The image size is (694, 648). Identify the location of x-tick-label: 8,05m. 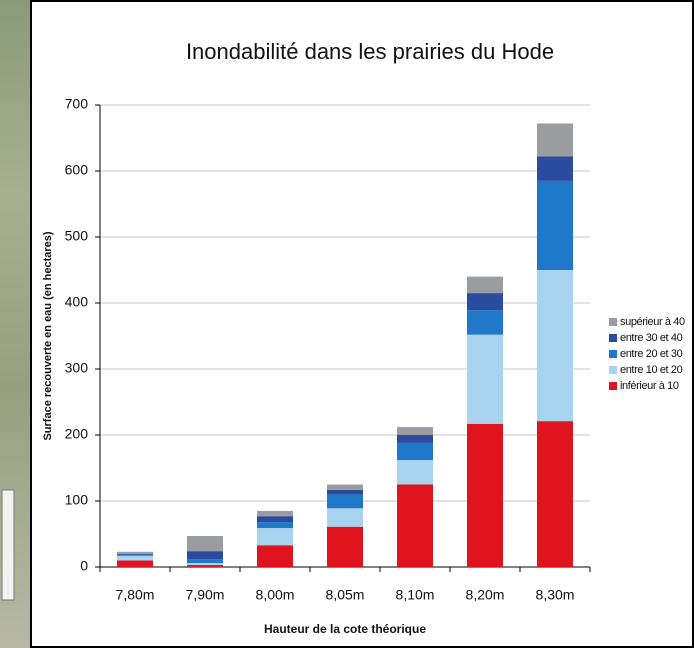
(345, 595).